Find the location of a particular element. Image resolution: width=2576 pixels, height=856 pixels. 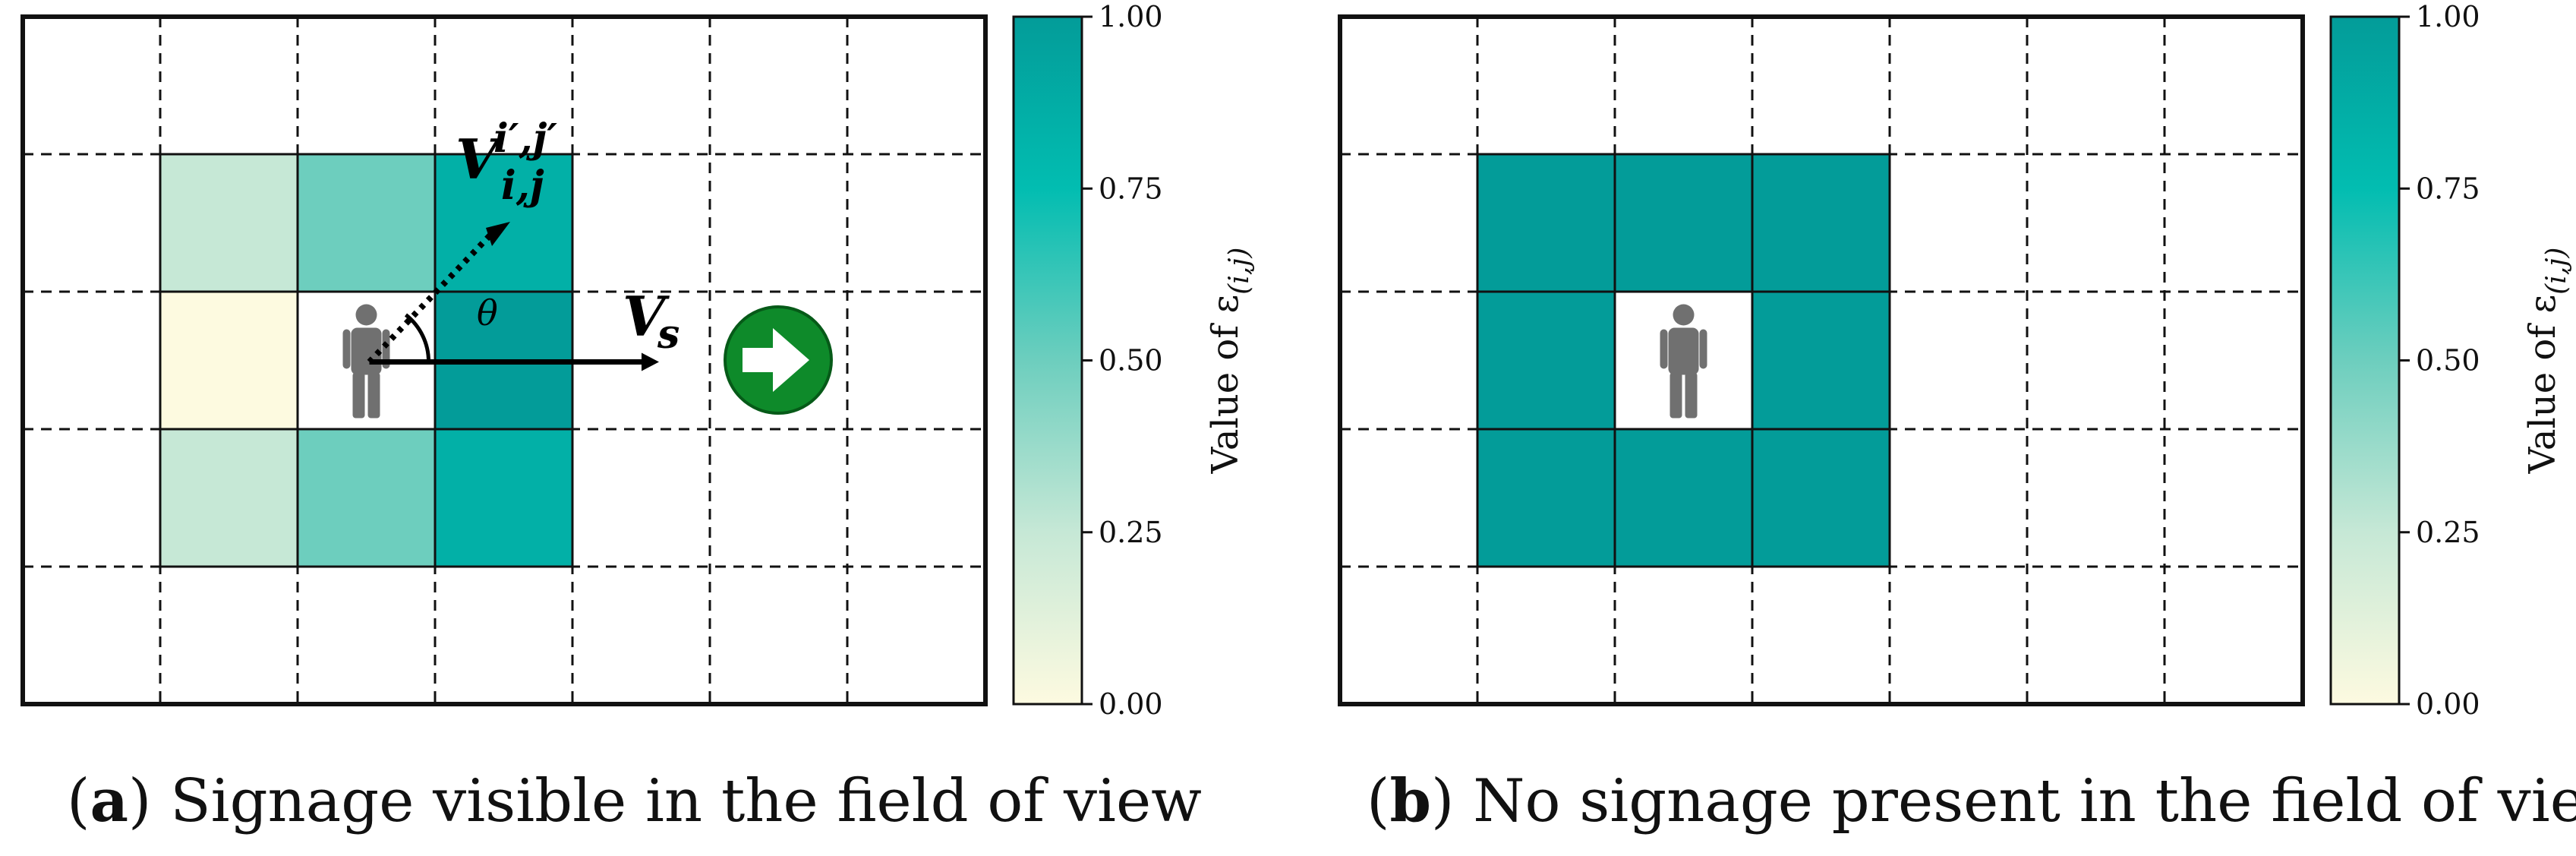

colorbar-a: 0.00 0.25 0.50 0.75 1.00 Value of ε(i,j) is located at coordinates (1133, 360).